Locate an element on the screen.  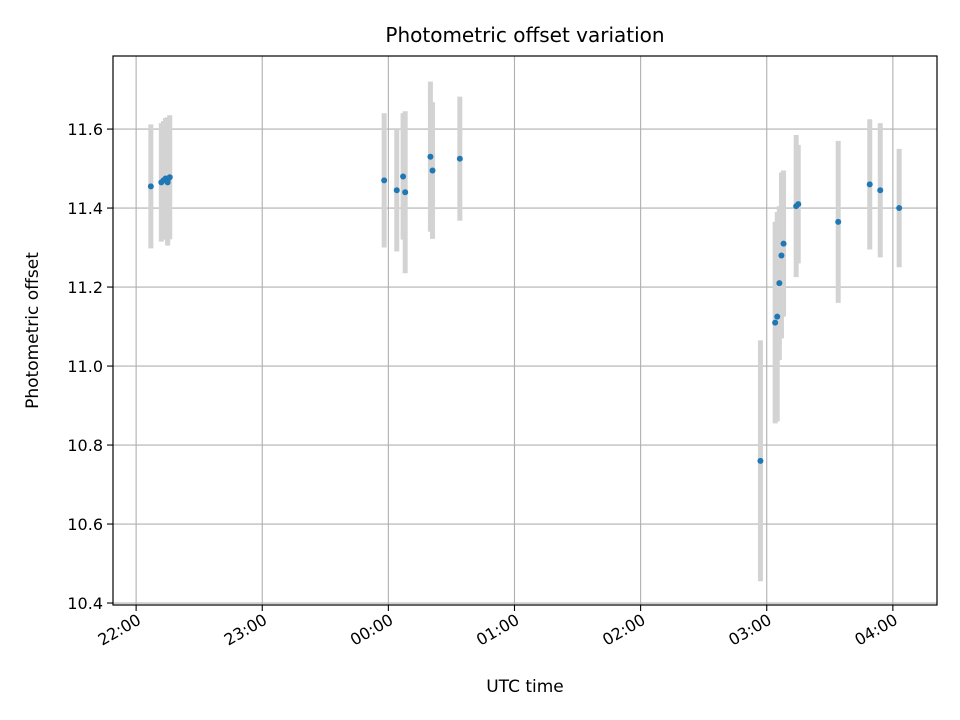
y-tick-label: 11.2 is located at coordinates (85, 287).